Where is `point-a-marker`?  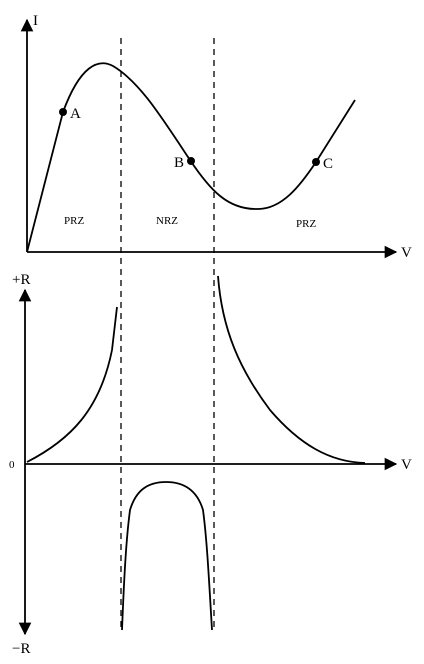 point-a-marker is located at coordinates (63, 112).